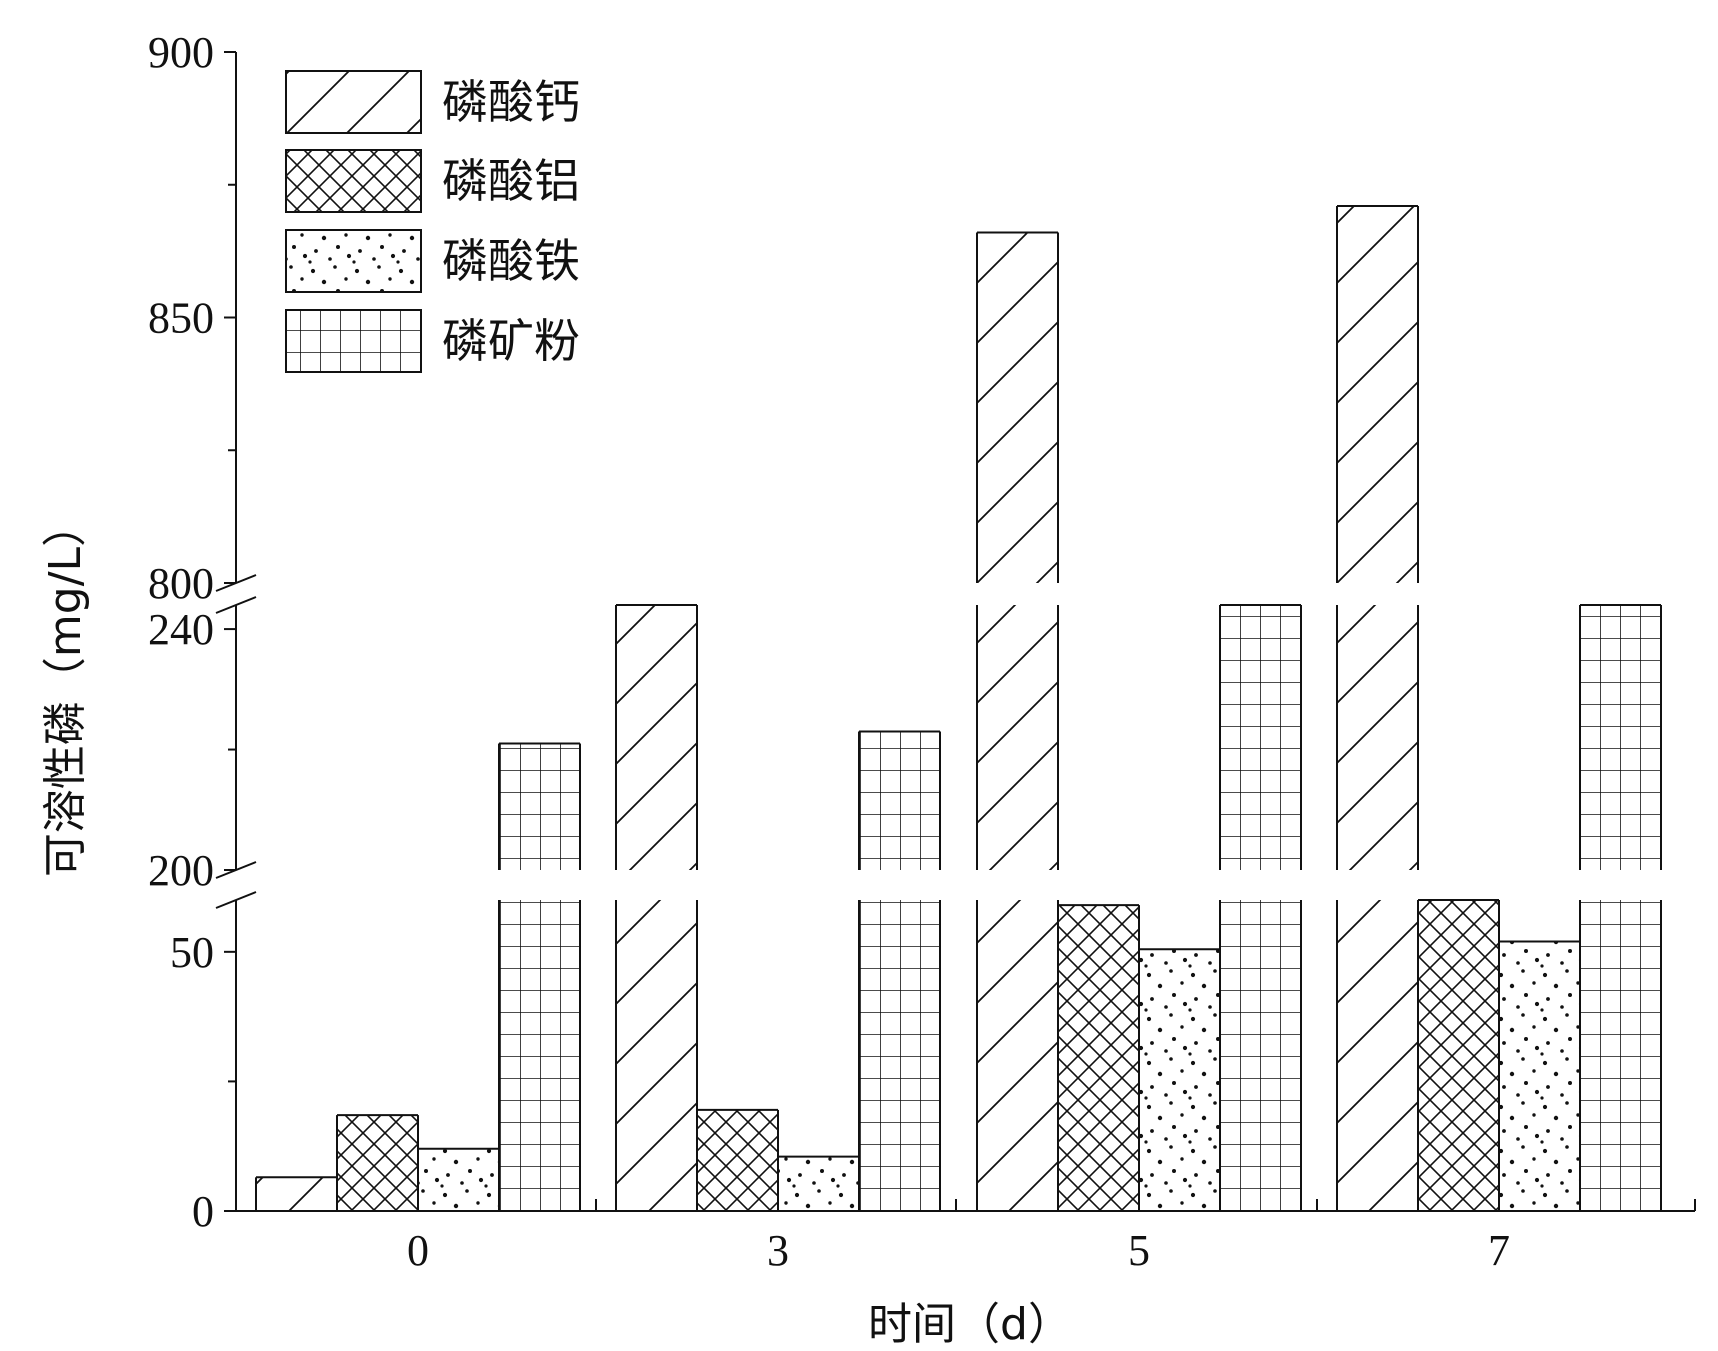  Describe the element at coordinates (656, 737) in the screenshot. I see `bar-磷酸钙-3-fill-1` at that location.